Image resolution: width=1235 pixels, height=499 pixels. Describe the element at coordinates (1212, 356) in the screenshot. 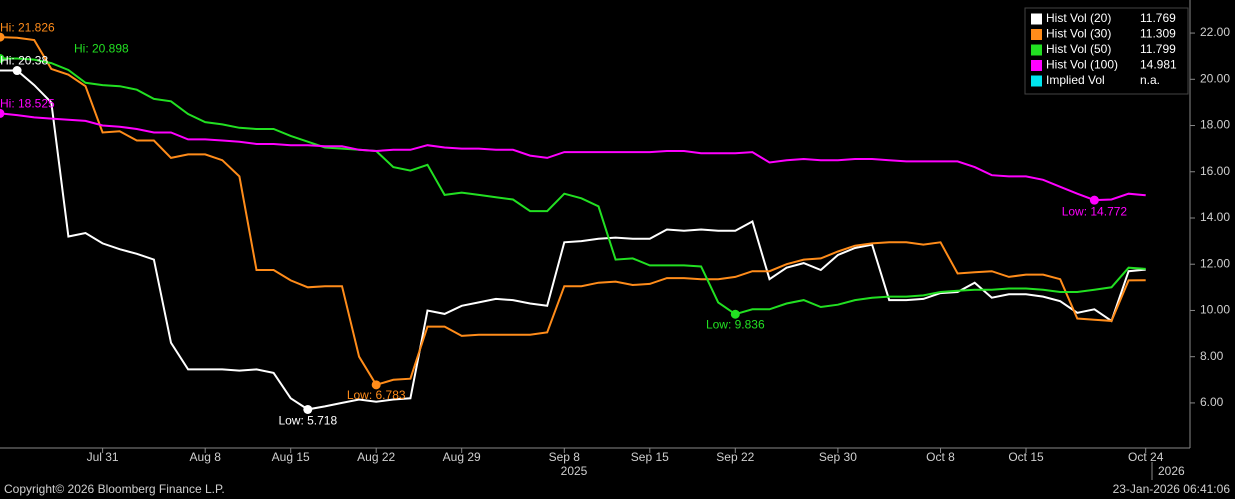

I see `y-tick-label: 8.00` at that location.